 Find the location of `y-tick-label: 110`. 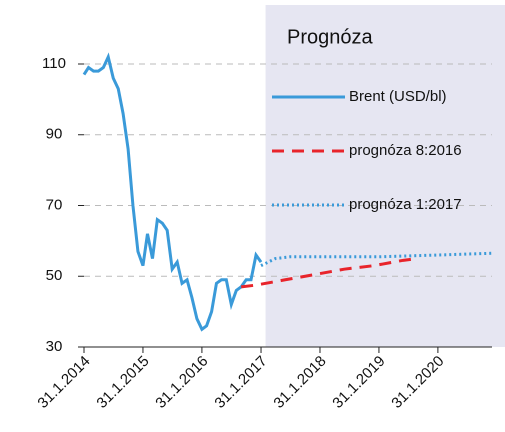

y-tick-label: 110 is located at coordinates (54, 63).